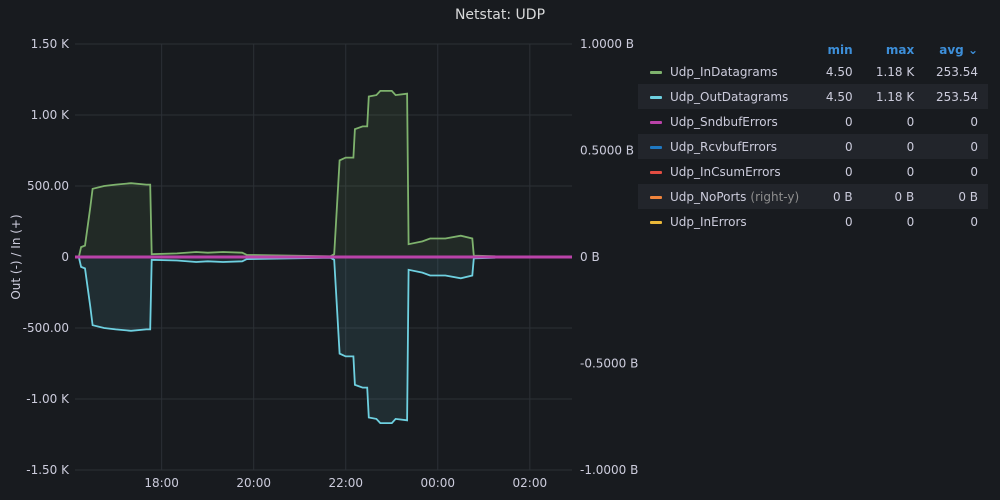 This screenshot has height=500, width=1000. I want to click on x-tick-label: 00:00, so click(437, 483).